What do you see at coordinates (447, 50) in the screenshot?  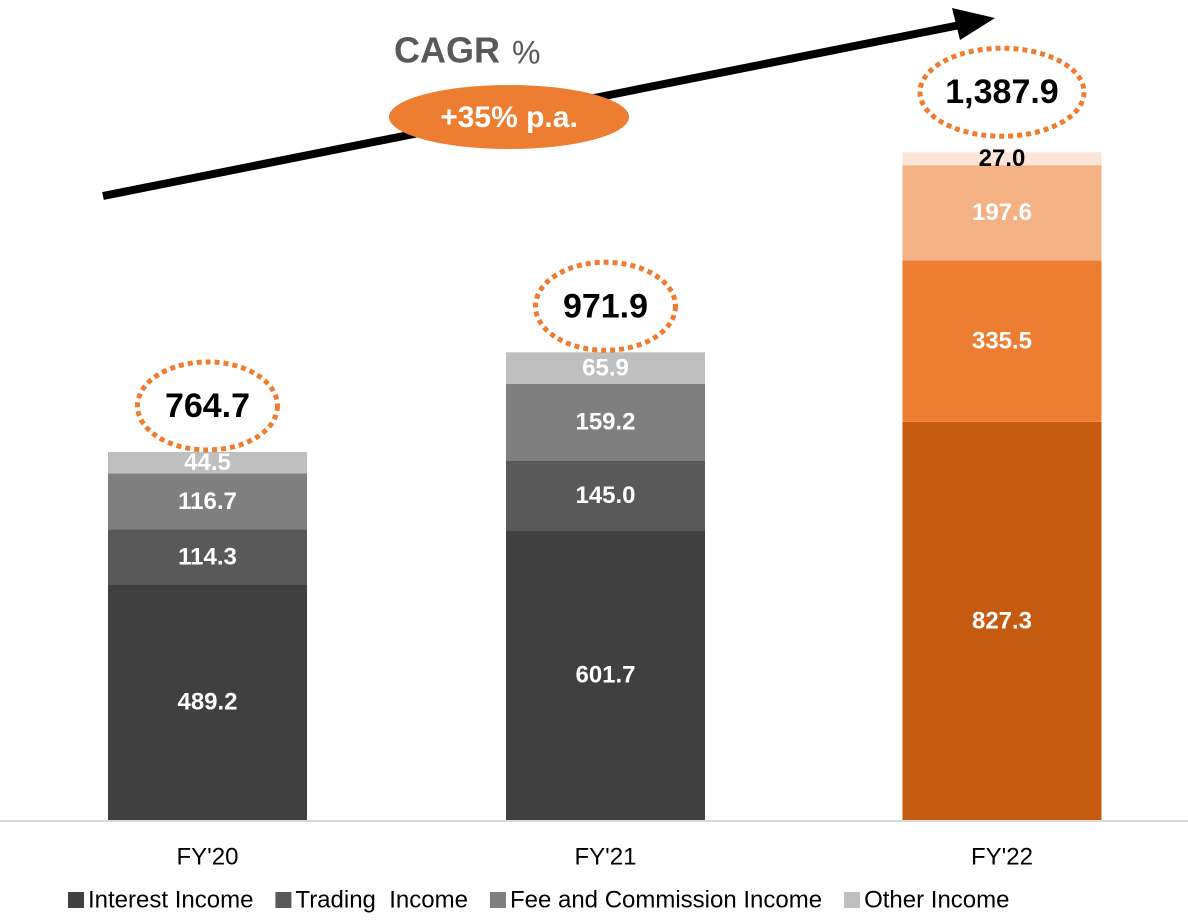 I see `cagr-title: CAGR` at bounding box center [447, 50].